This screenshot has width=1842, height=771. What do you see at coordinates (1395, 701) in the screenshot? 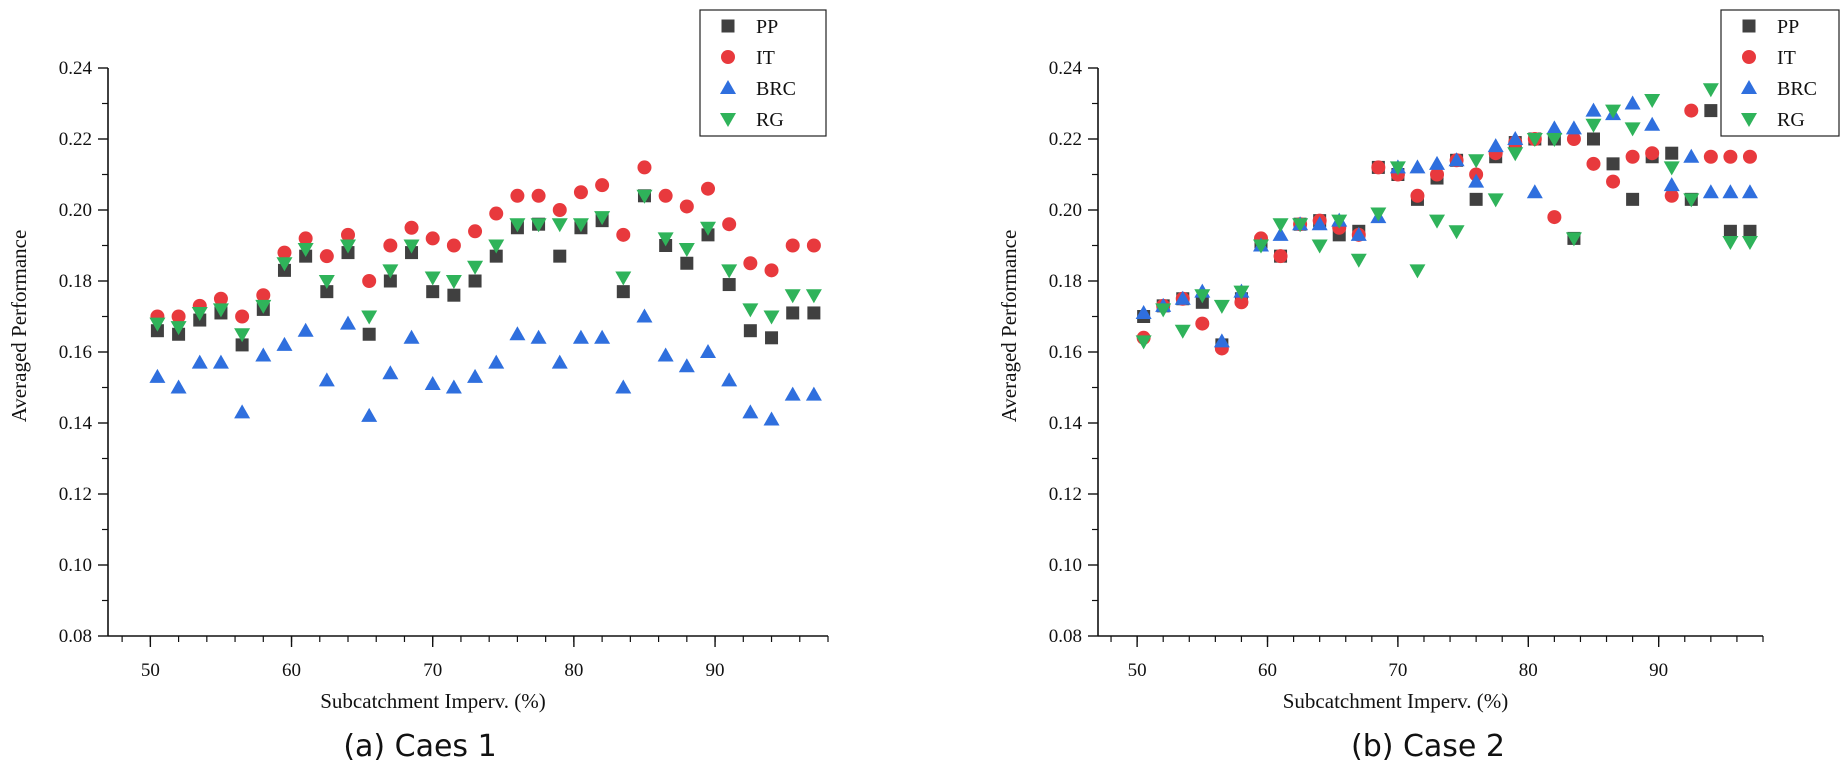
I see `x-axis-title: Subcatchment Imperv. (%)` at bounding box center [1395, 701].